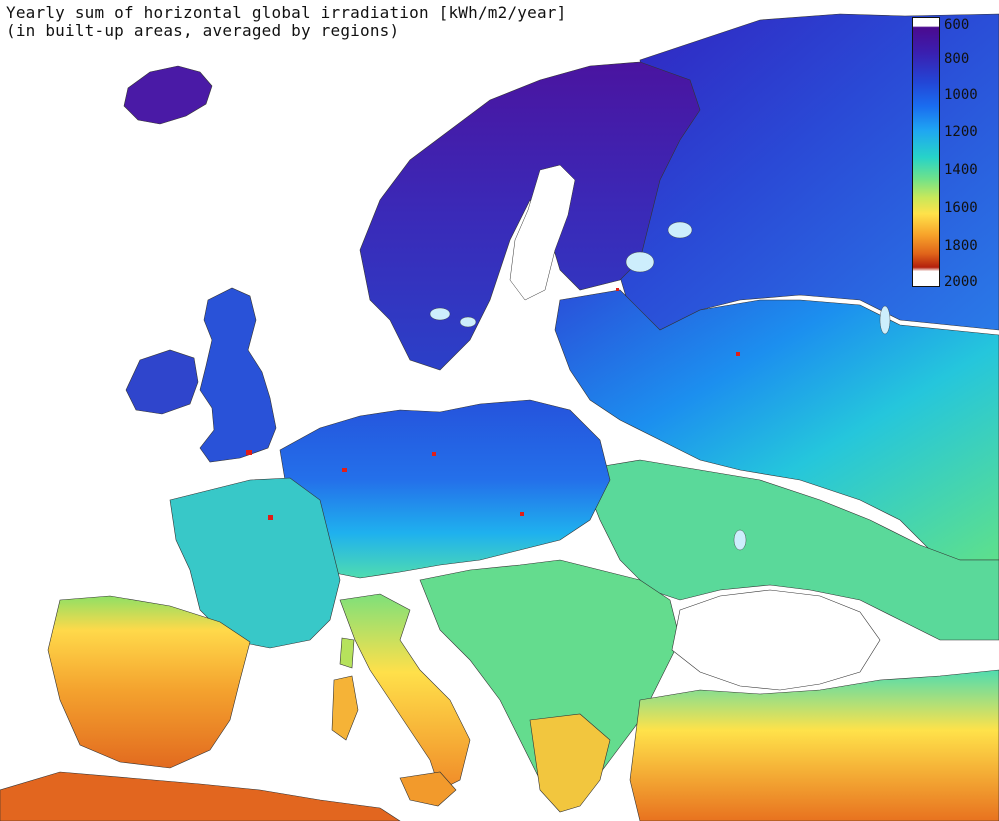 Image resolution: width=999 pixels, height=821 pixels. I want to click on turkey-region, so click(814, 745).